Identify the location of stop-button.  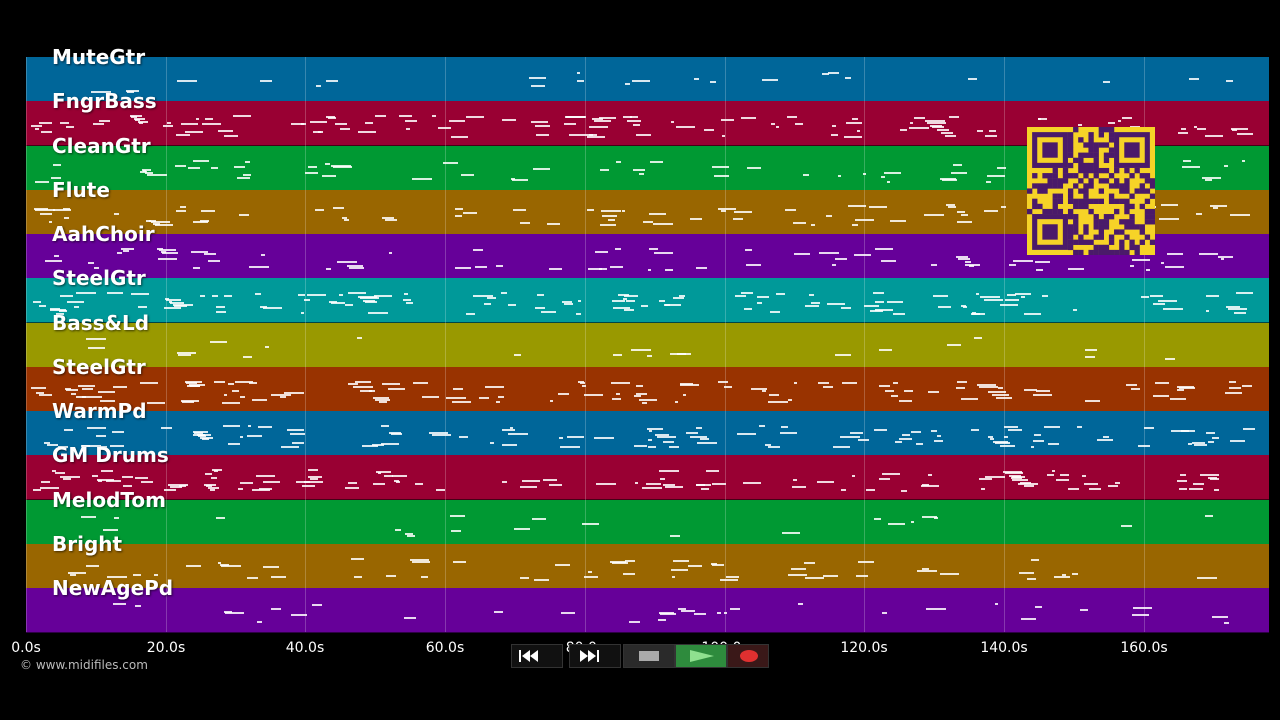
(649, 656).